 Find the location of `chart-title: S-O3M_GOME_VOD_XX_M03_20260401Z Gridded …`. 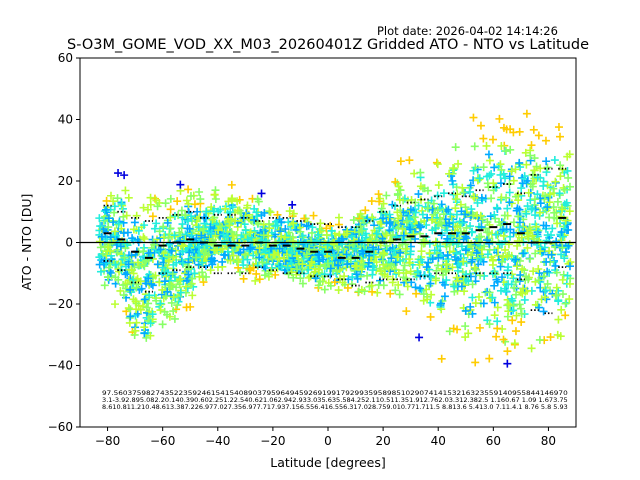

chart-title: S-O3M_GOME_VOD_XX_M03_20260401Z Gridded … is located at coordinates (328, 45).